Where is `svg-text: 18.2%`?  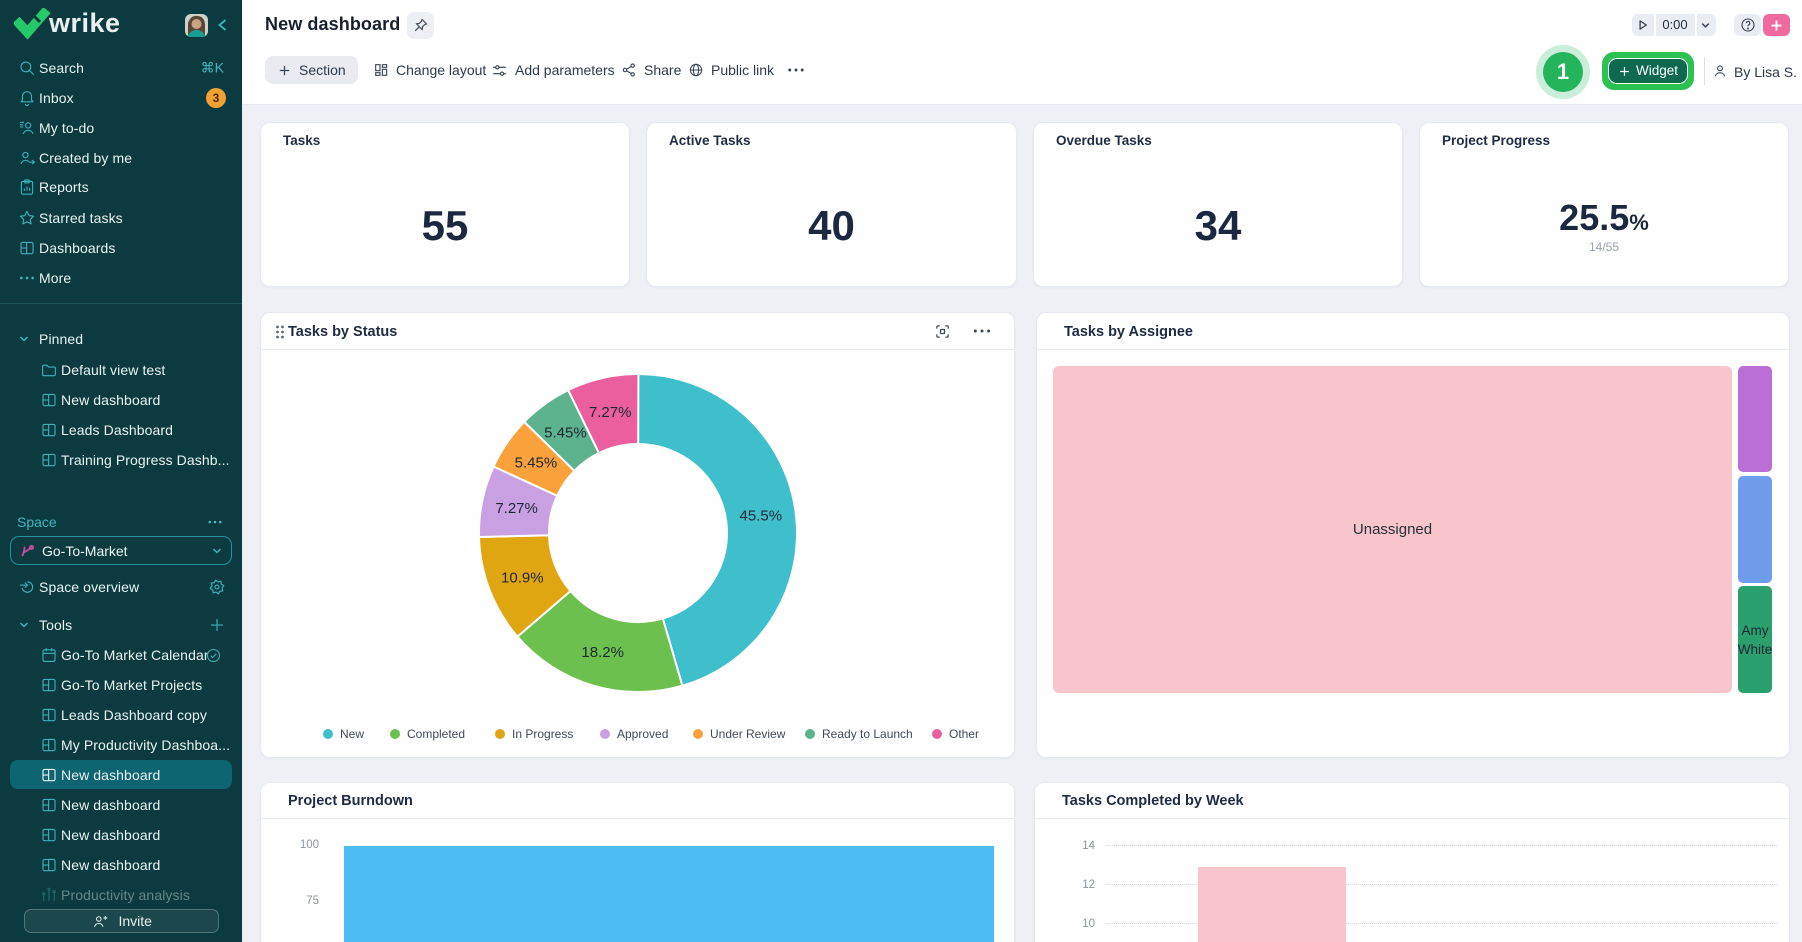
svg-text: 18.2% is located at coordinates (602, 652).